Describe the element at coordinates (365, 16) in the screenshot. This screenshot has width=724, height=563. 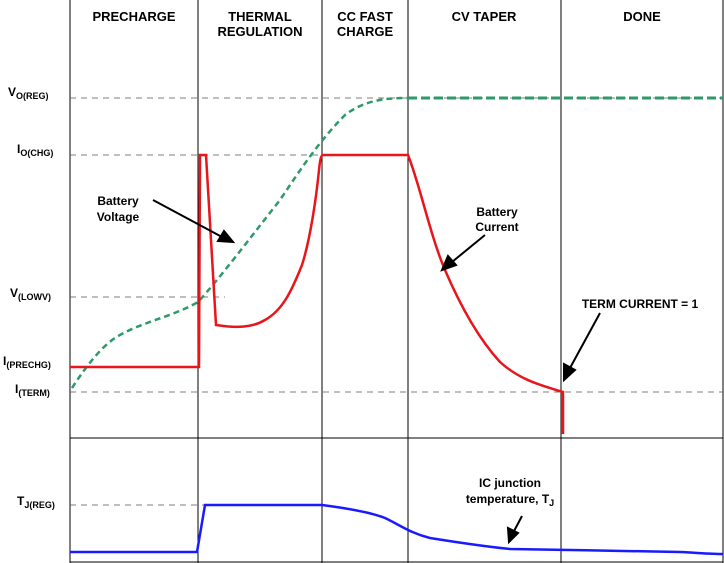
I see `phase-cc-fast-charge-label: CC FAST` at that location.